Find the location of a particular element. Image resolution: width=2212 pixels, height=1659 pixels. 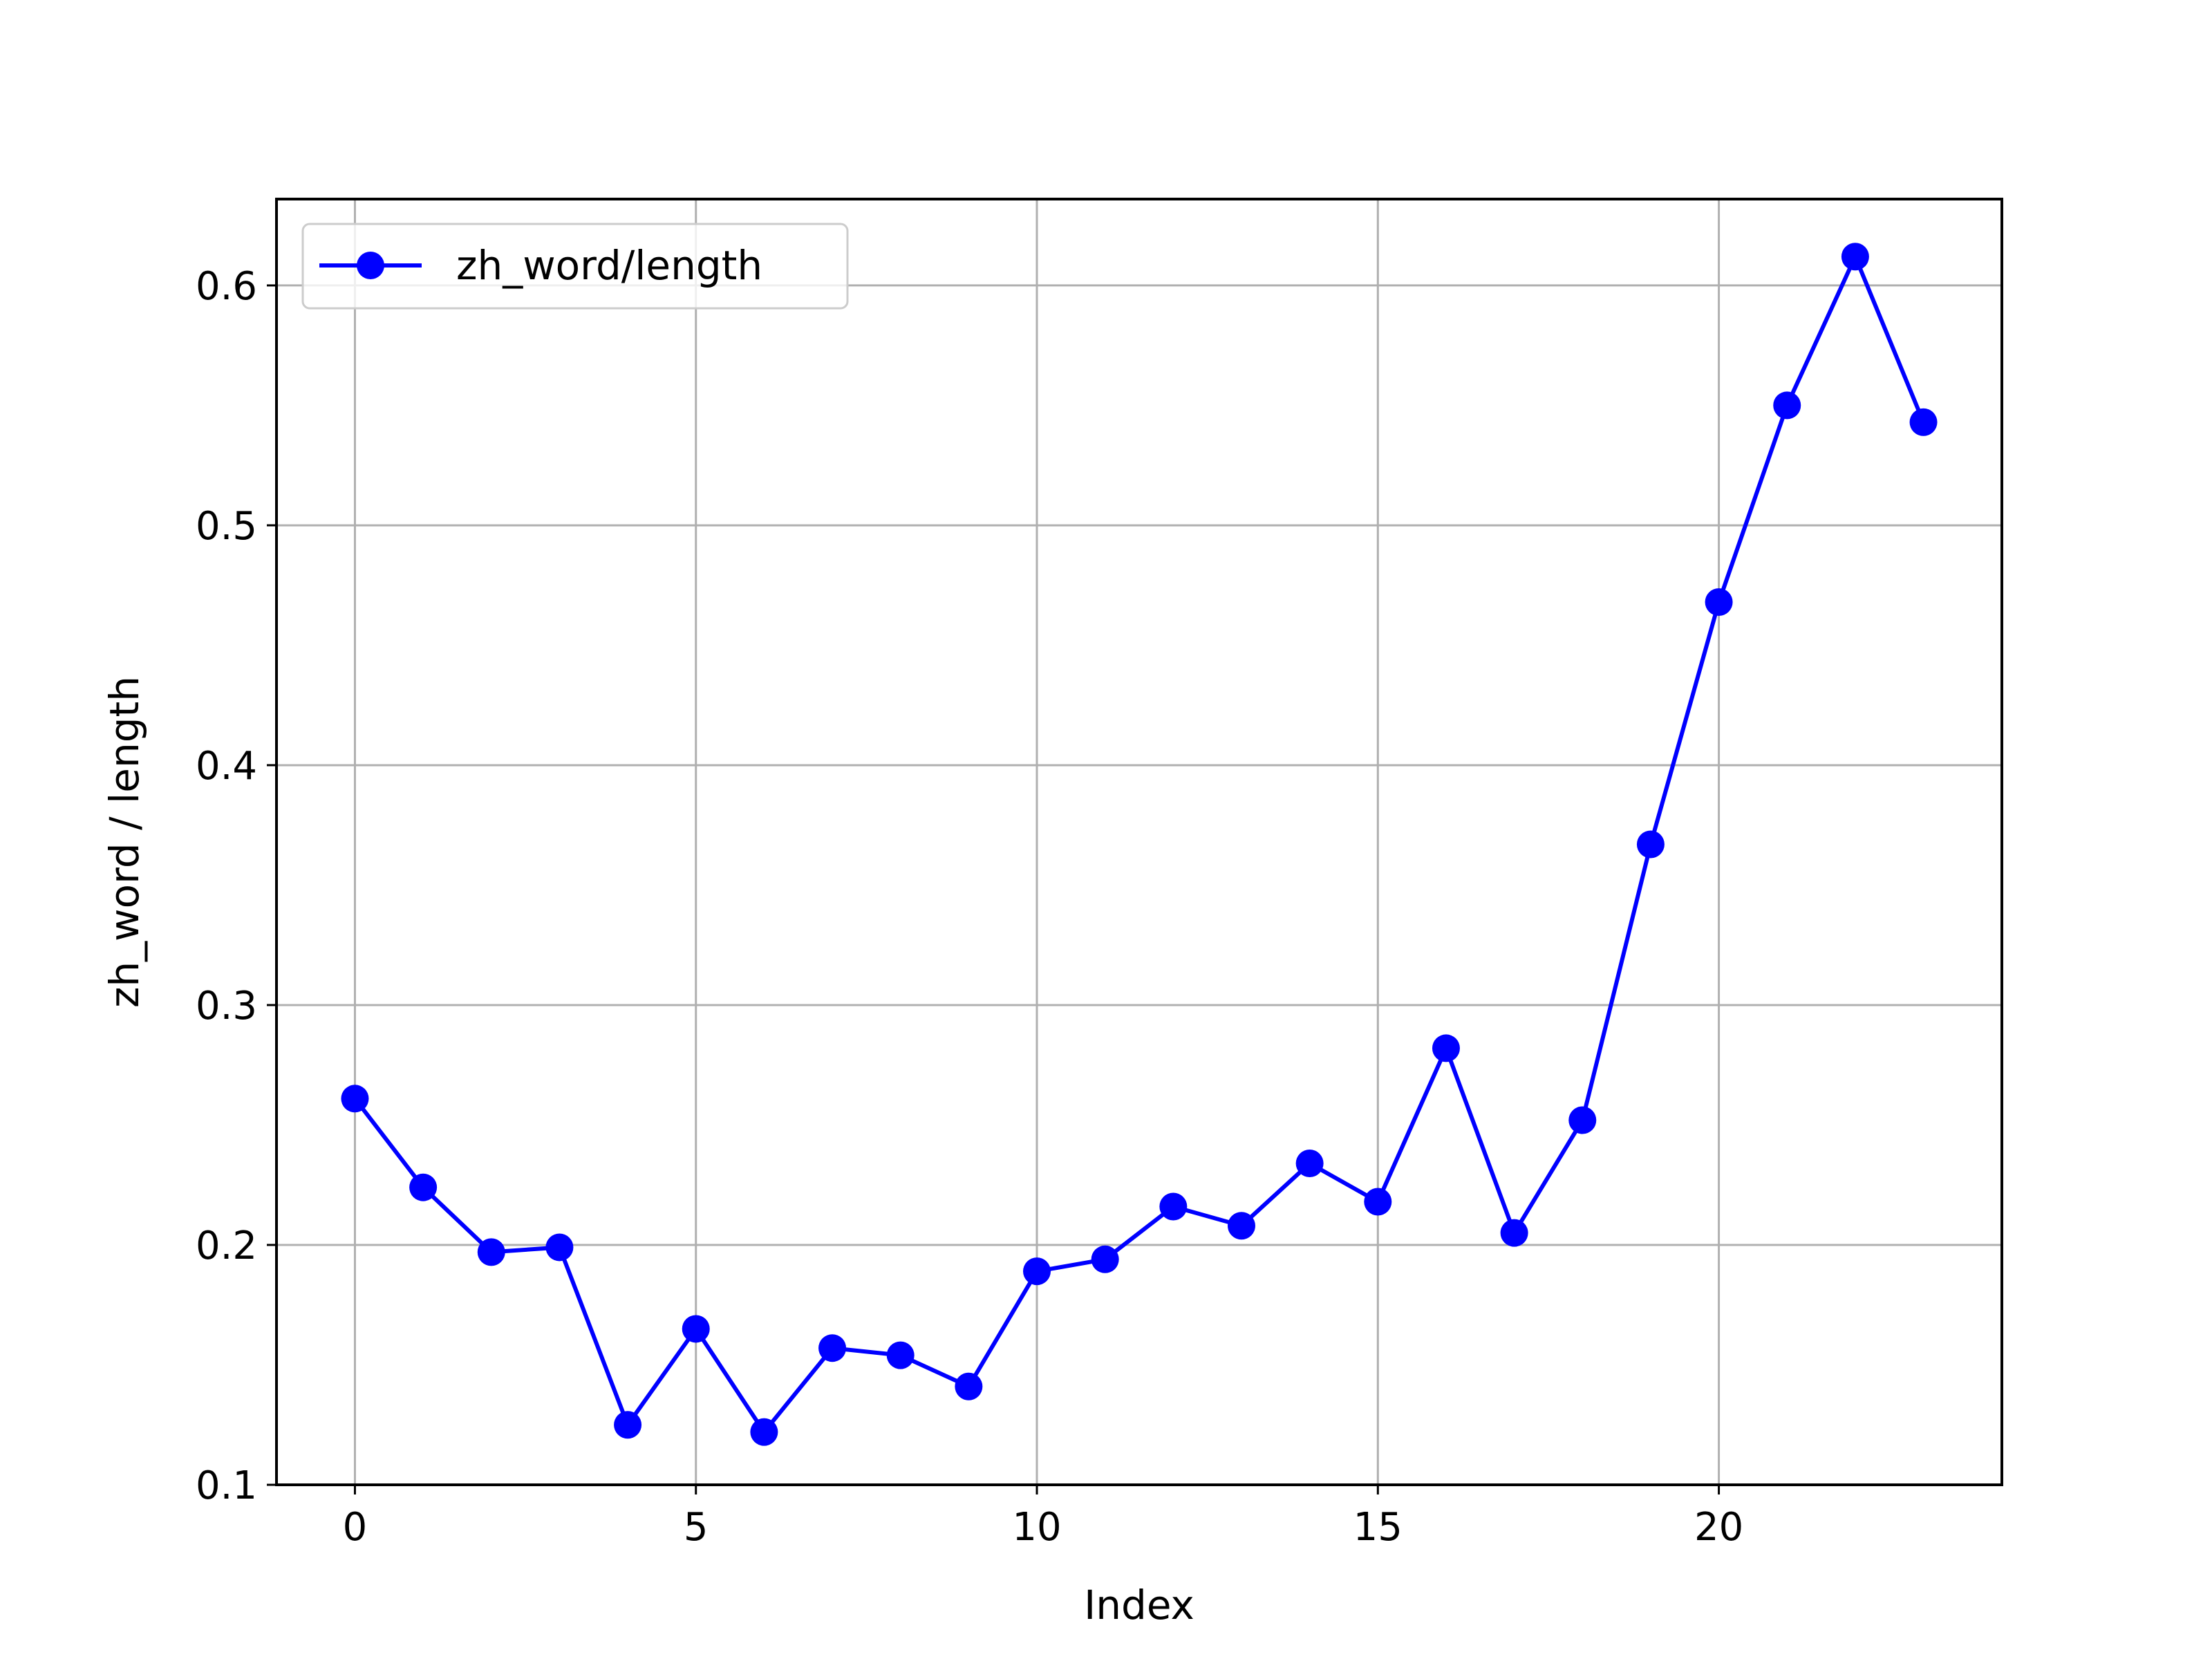

y-tick-label: 0.2 is located at coordinates (226, 1246).